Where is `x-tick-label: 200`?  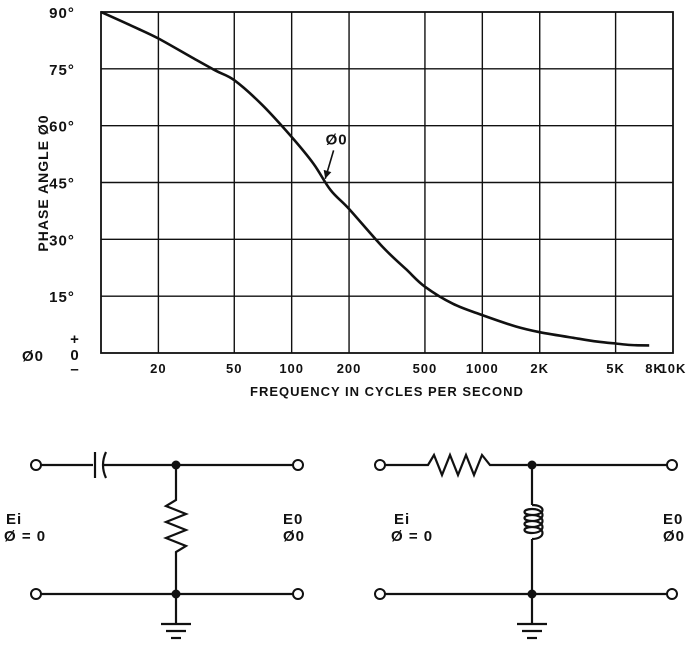 x-tick-label: 200 is located at coordinates (349, 368).